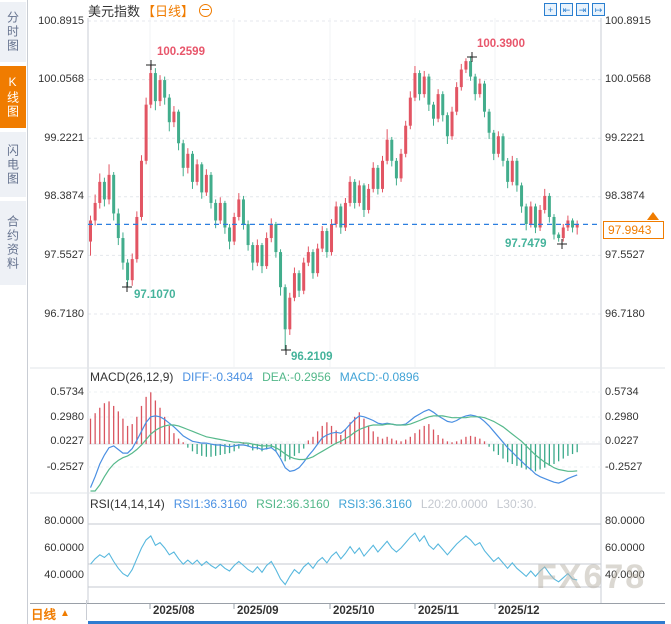 Image resolution: width=671 pixels, height=624 pixels. Describe the element at coordinates (625, 313) in the screenshot. I see `main-axis-label-right: 96.7180` at that location.